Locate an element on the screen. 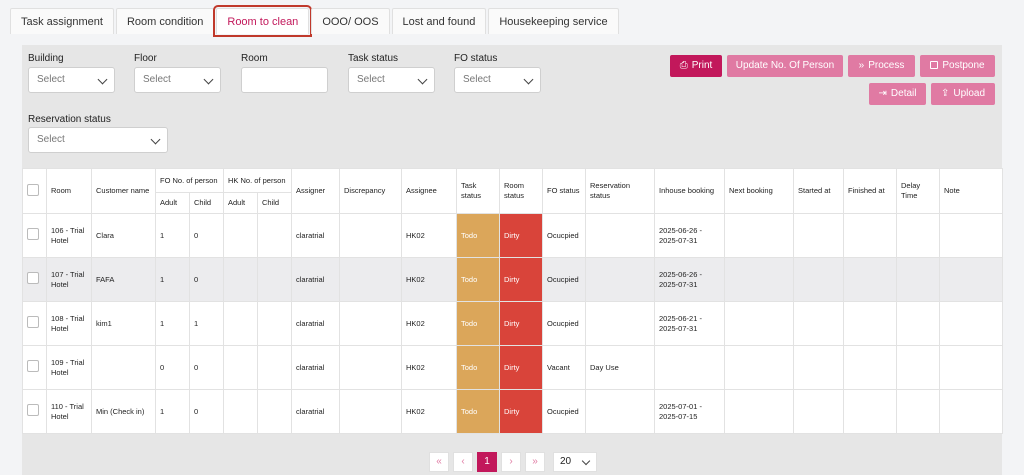 The width and height of the screenshot is (1024, 475). building-label: Building is located at coordinates (46, 58).